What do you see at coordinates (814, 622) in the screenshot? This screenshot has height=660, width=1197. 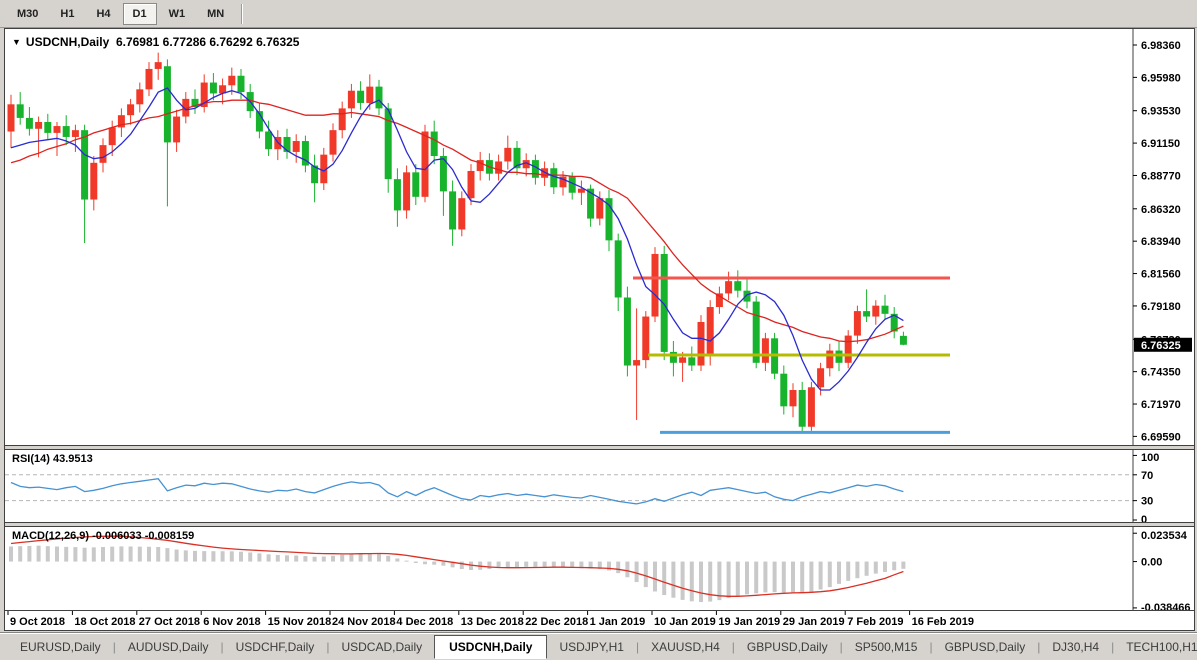 I see `date-axis-label: 29 Jan 2019` at bounding box center [814, 622].